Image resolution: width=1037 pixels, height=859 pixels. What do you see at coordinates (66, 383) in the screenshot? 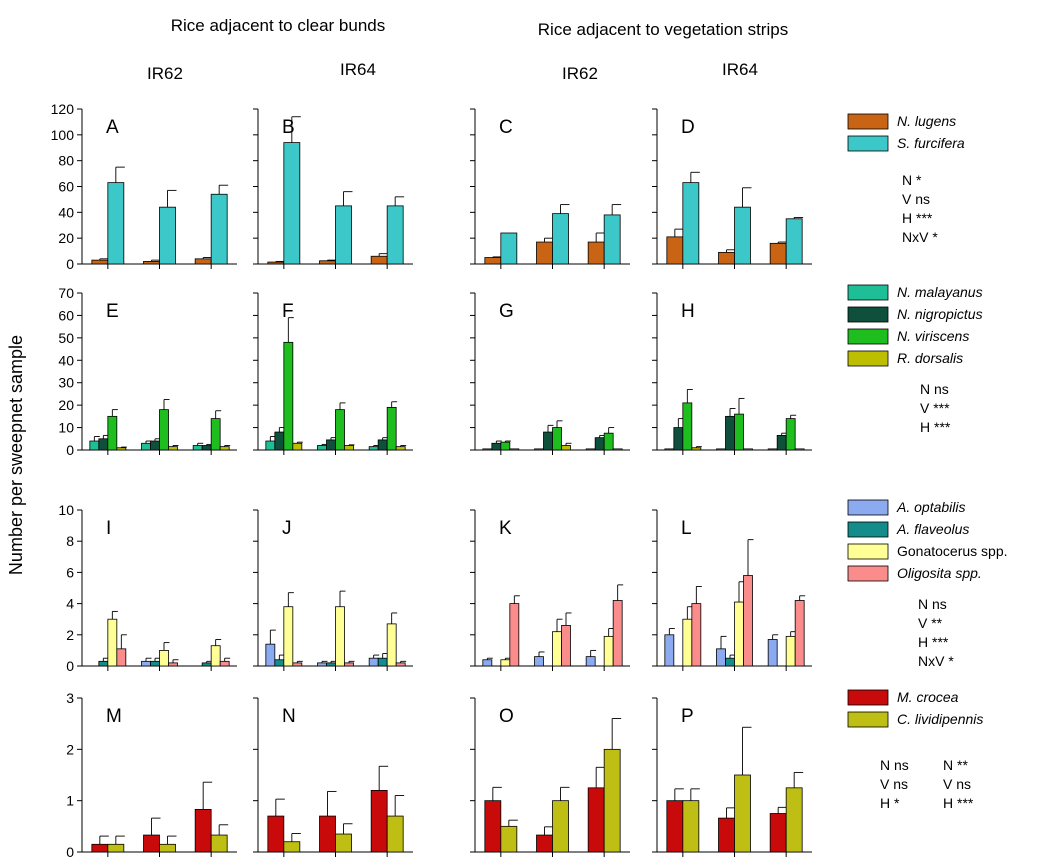
I see `y-tick-label: 30` at bounding box center [66, 383].